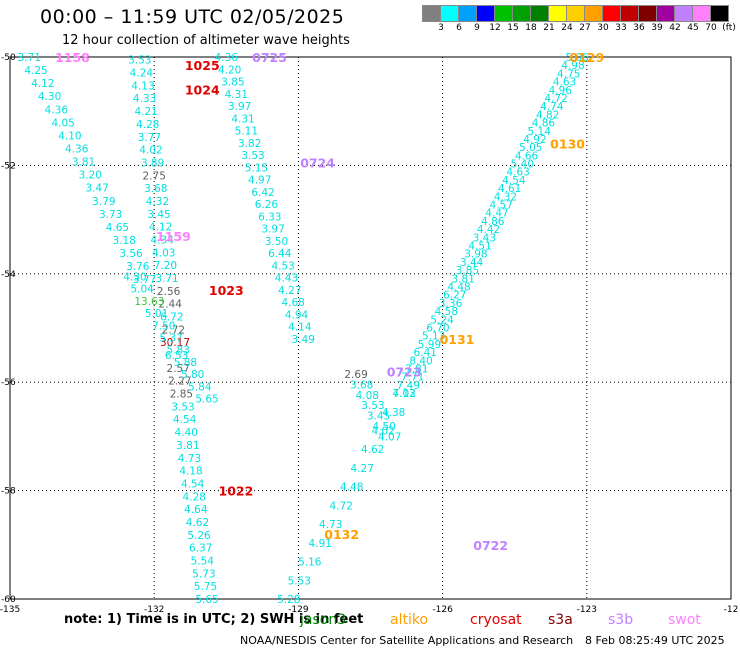  What do you see at coordinates (200, 387) in the screenshot?
I see `wave-height-value: 5.84` at bounding box center [200, 387].